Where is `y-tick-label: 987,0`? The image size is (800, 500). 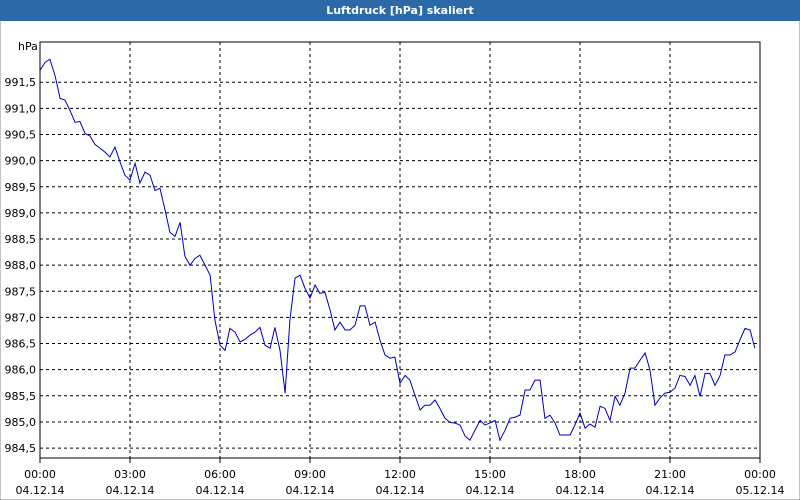
y-tick-label: 987,0 is located at coordinates (21, 317).